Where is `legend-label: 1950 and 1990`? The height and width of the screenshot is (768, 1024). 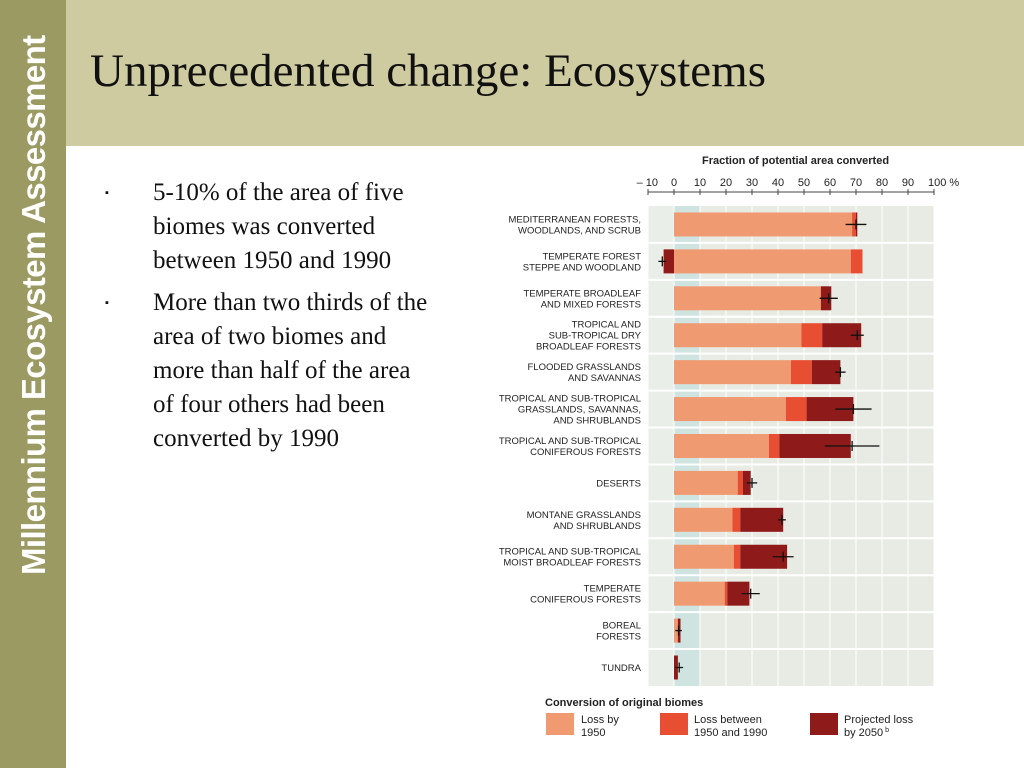 legend-label: 1950 and 1990 is located at coordinates (730, 733).